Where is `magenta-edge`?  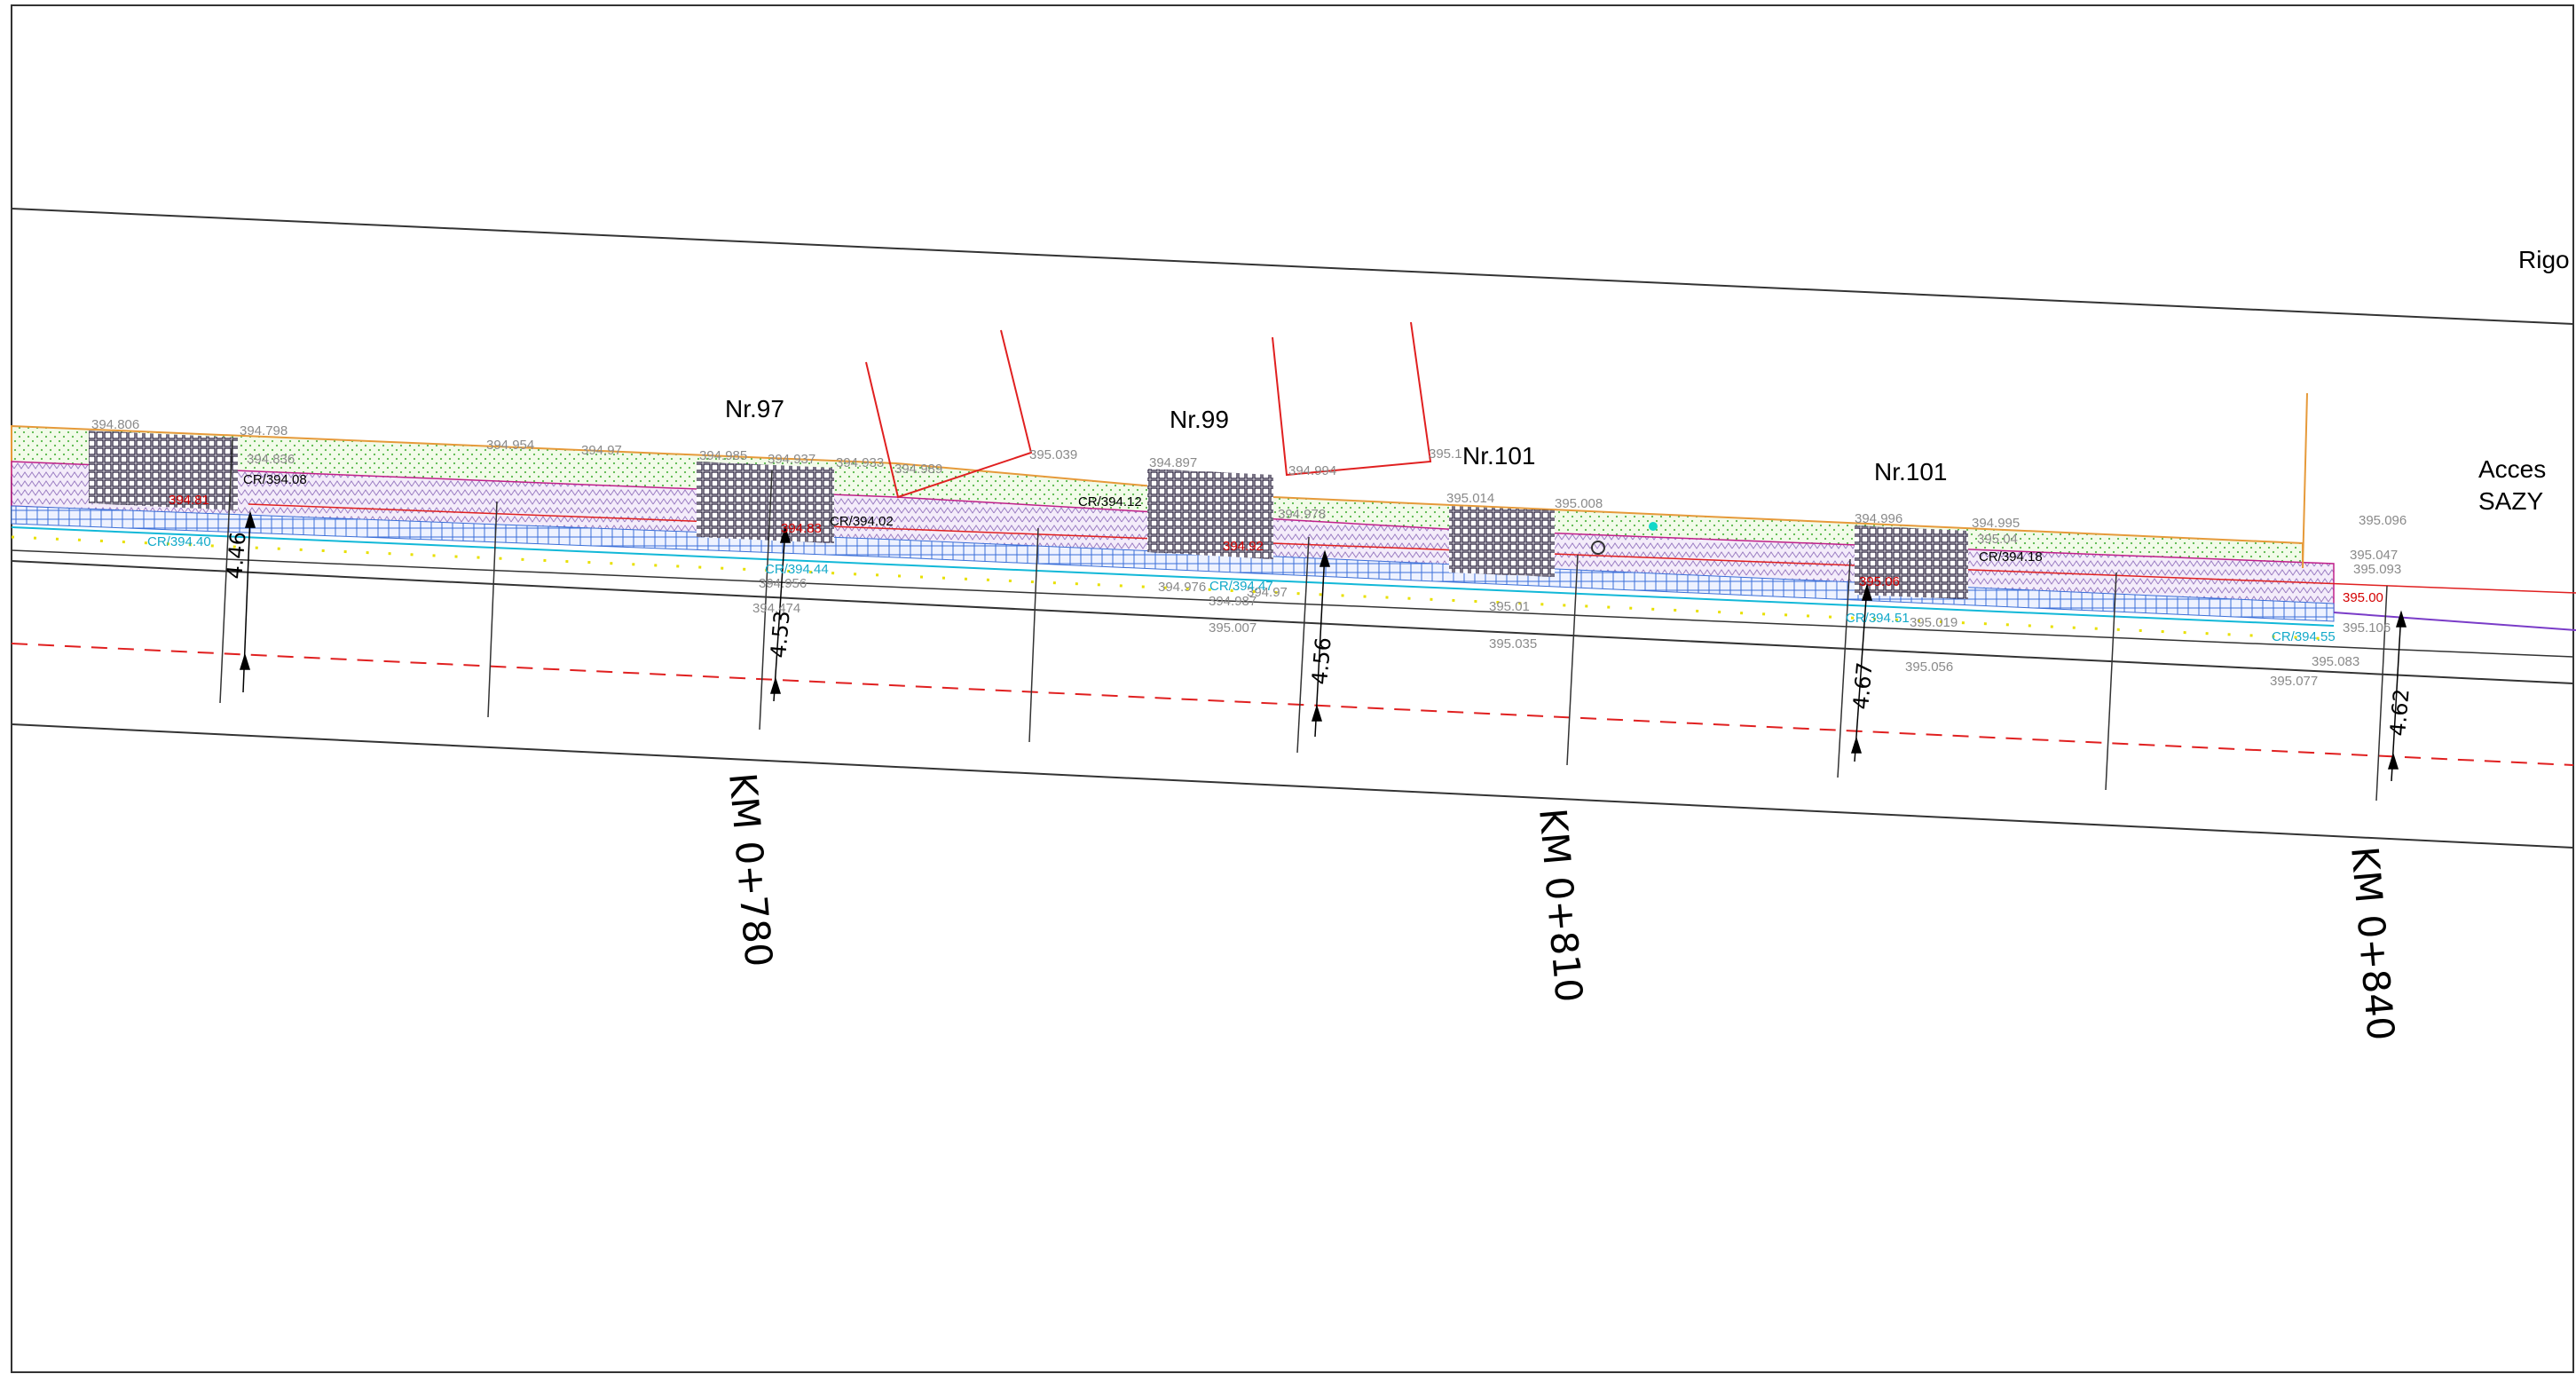
magenta-edge is located at coordinates (1412, 548).